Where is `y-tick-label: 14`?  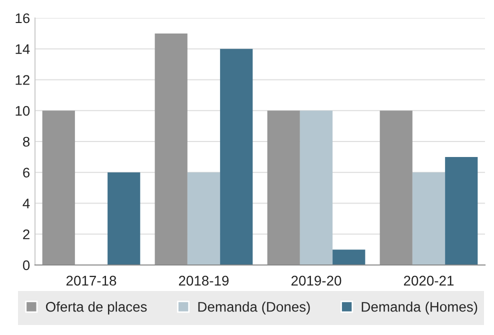
y-tick-label: 14 is located at coordinates (23, 49).